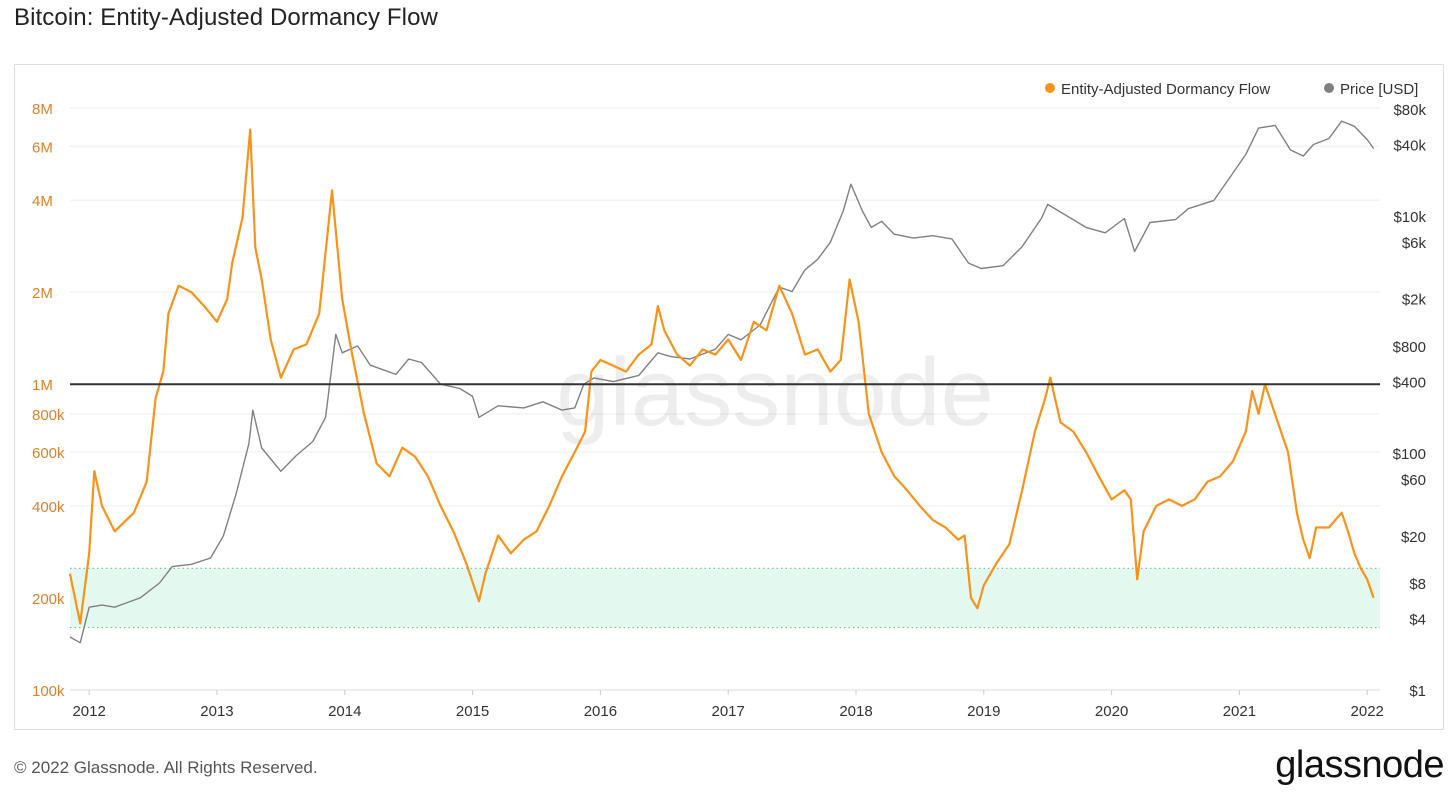  What do you see at coordinates (48, 691) in the screenshot?
I see `y-left-tick-label: 100k` at bounding box center [48, 691].